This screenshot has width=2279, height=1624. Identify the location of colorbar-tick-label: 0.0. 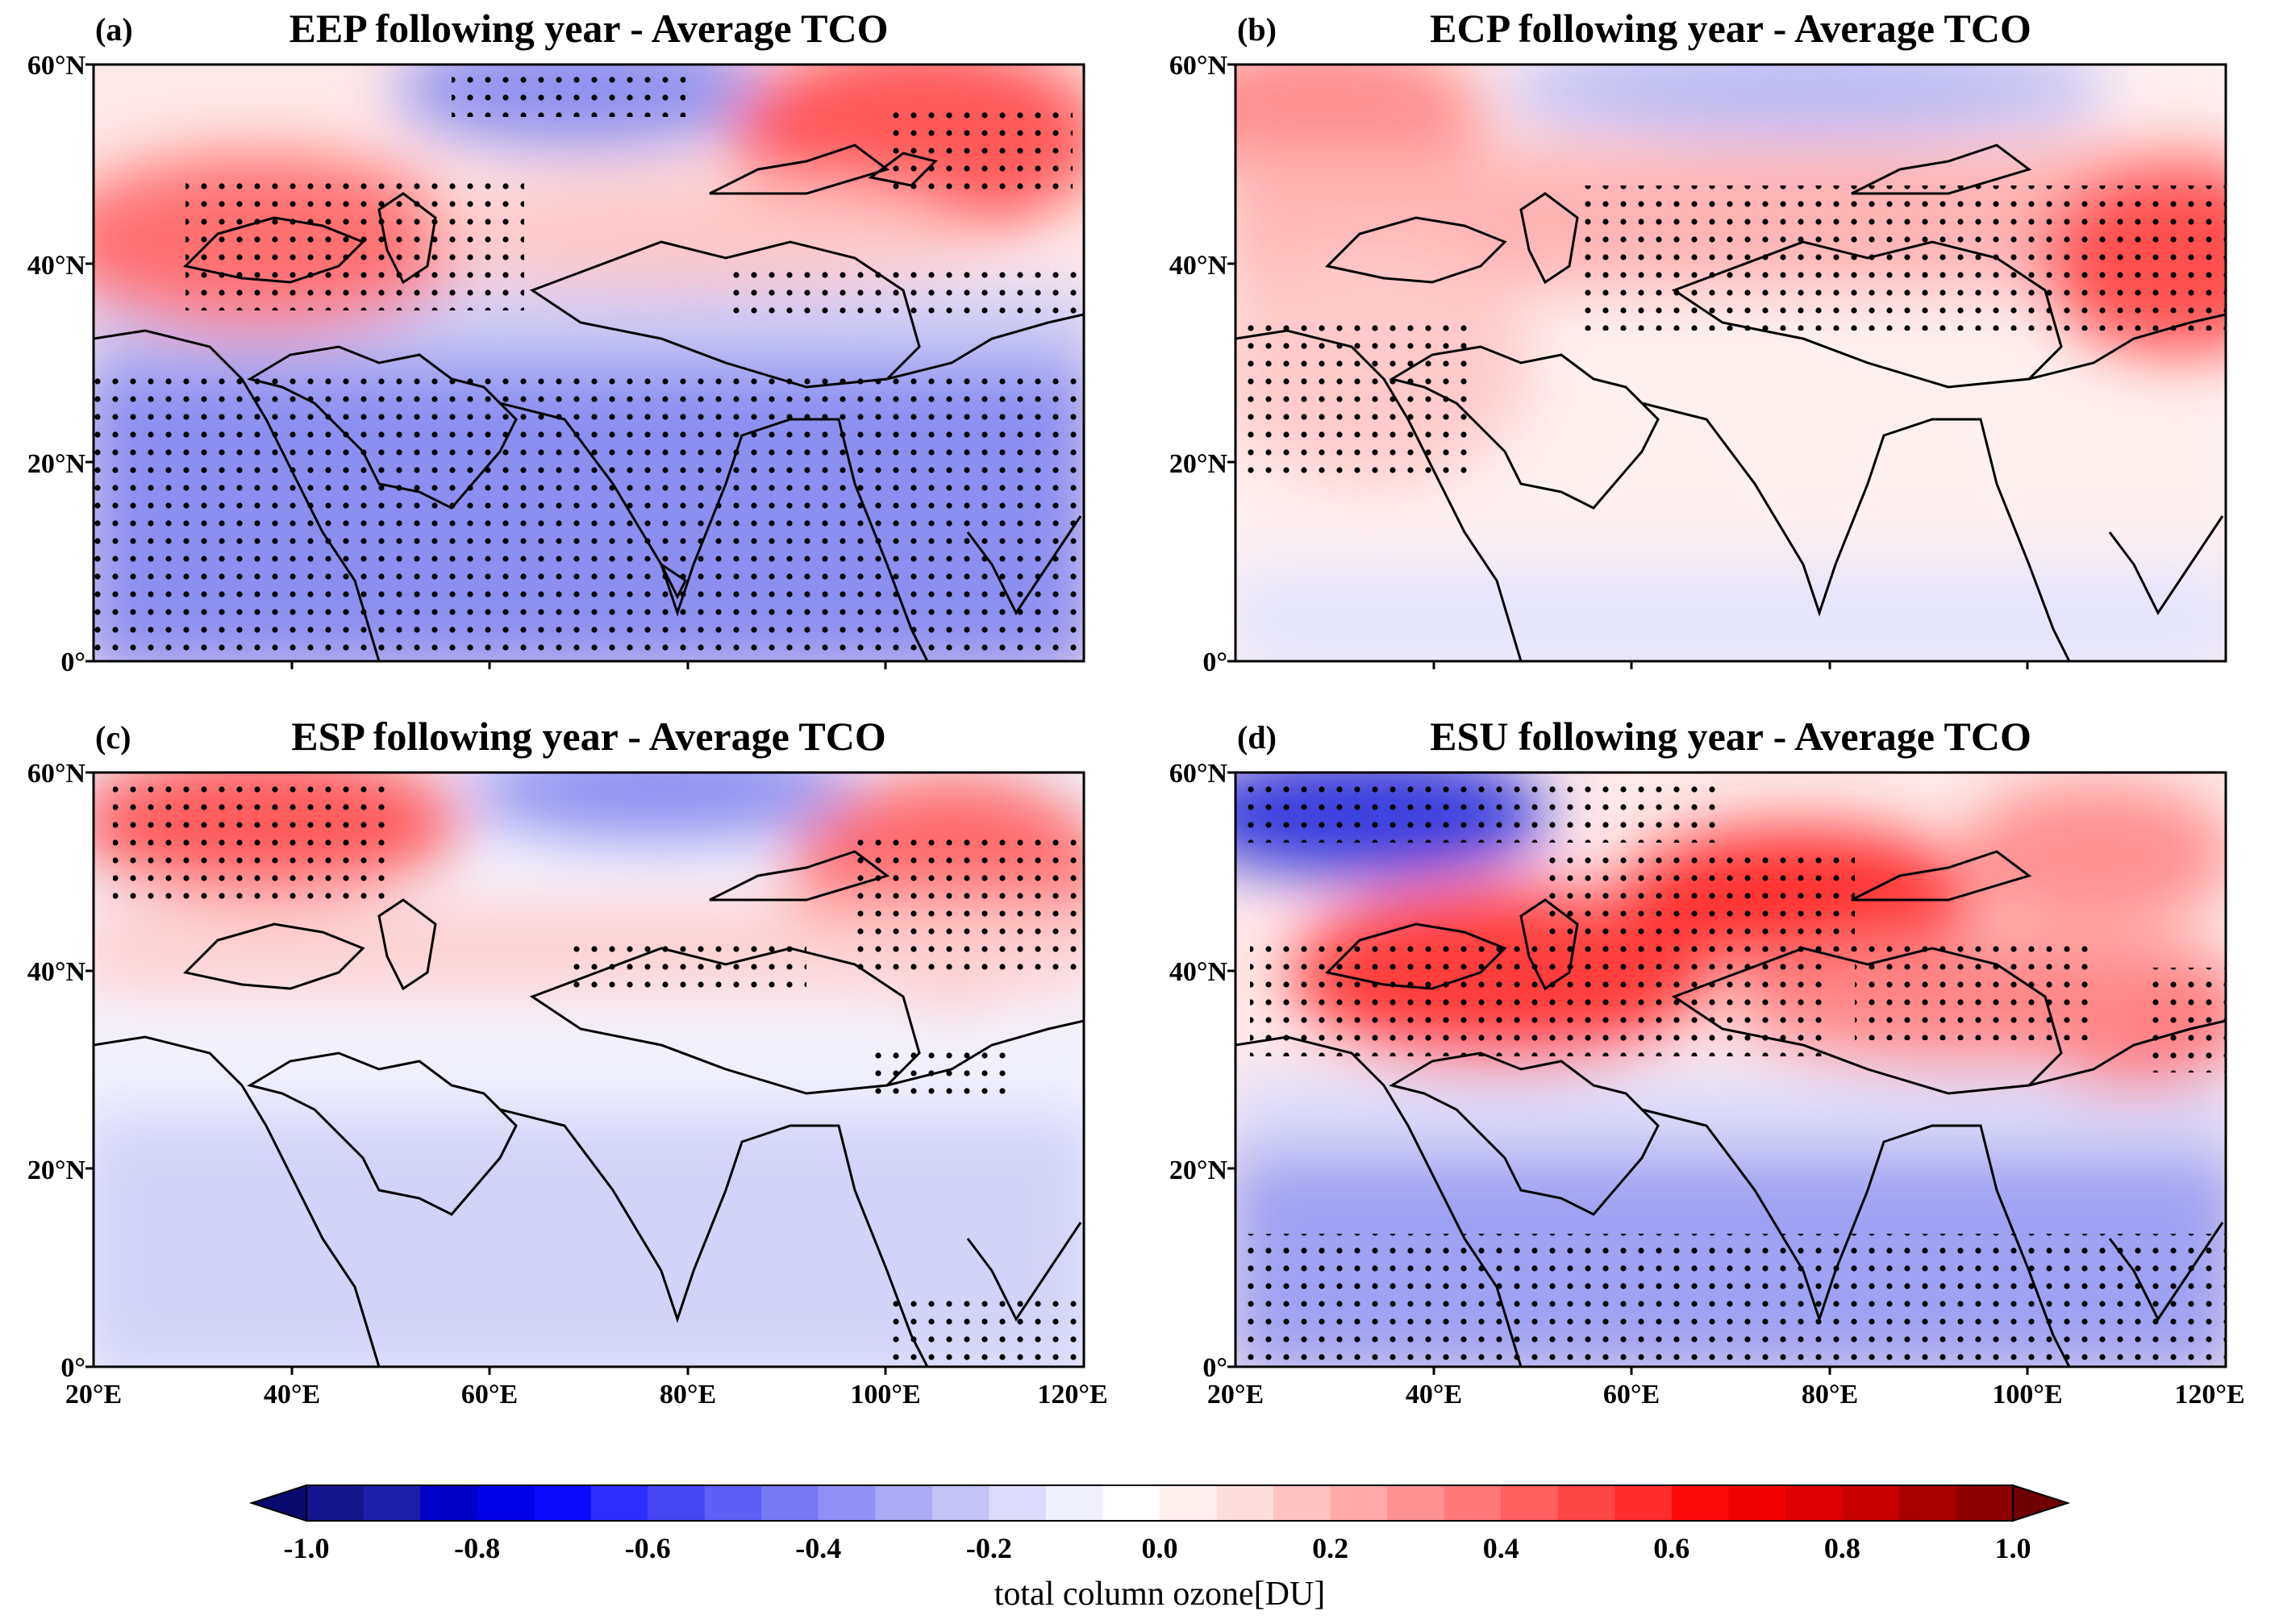
(1160, 1548).